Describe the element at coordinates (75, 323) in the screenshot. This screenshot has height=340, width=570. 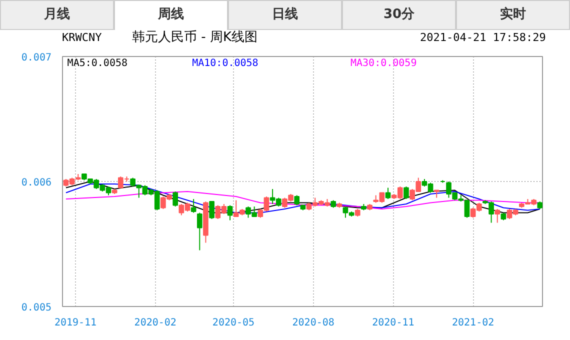
I see `x-tick-label: 2019-11` at that location.